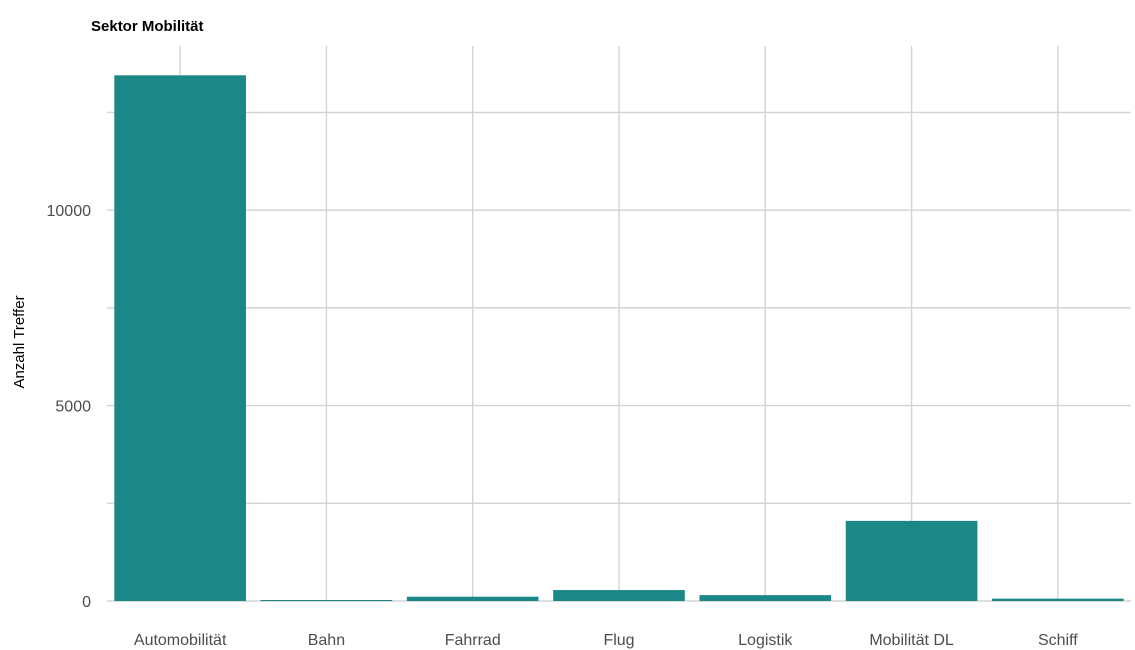 Image resolution: width=1135 pixels, height=650 pixels. I want to click on x-tick-label: Fahrrad, so click(473, 640).